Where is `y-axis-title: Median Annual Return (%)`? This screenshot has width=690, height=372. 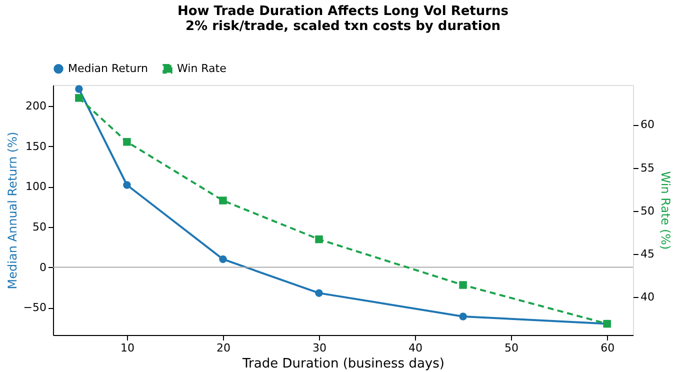 y-axis-title: Median Annual Return (%) is located at coordinates (12, 211).